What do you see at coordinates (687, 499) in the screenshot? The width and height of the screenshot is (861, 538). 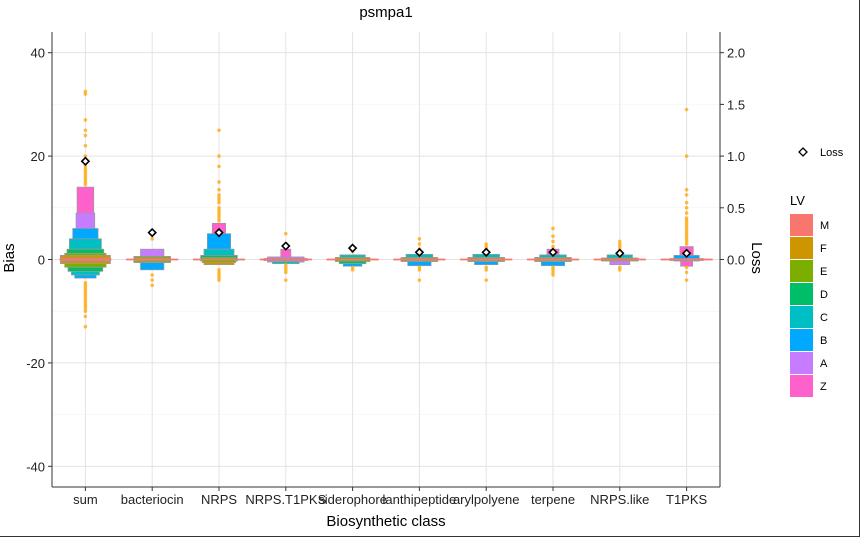 I see `x-tick-label: T1PKS` at bounding box center [687, 499].